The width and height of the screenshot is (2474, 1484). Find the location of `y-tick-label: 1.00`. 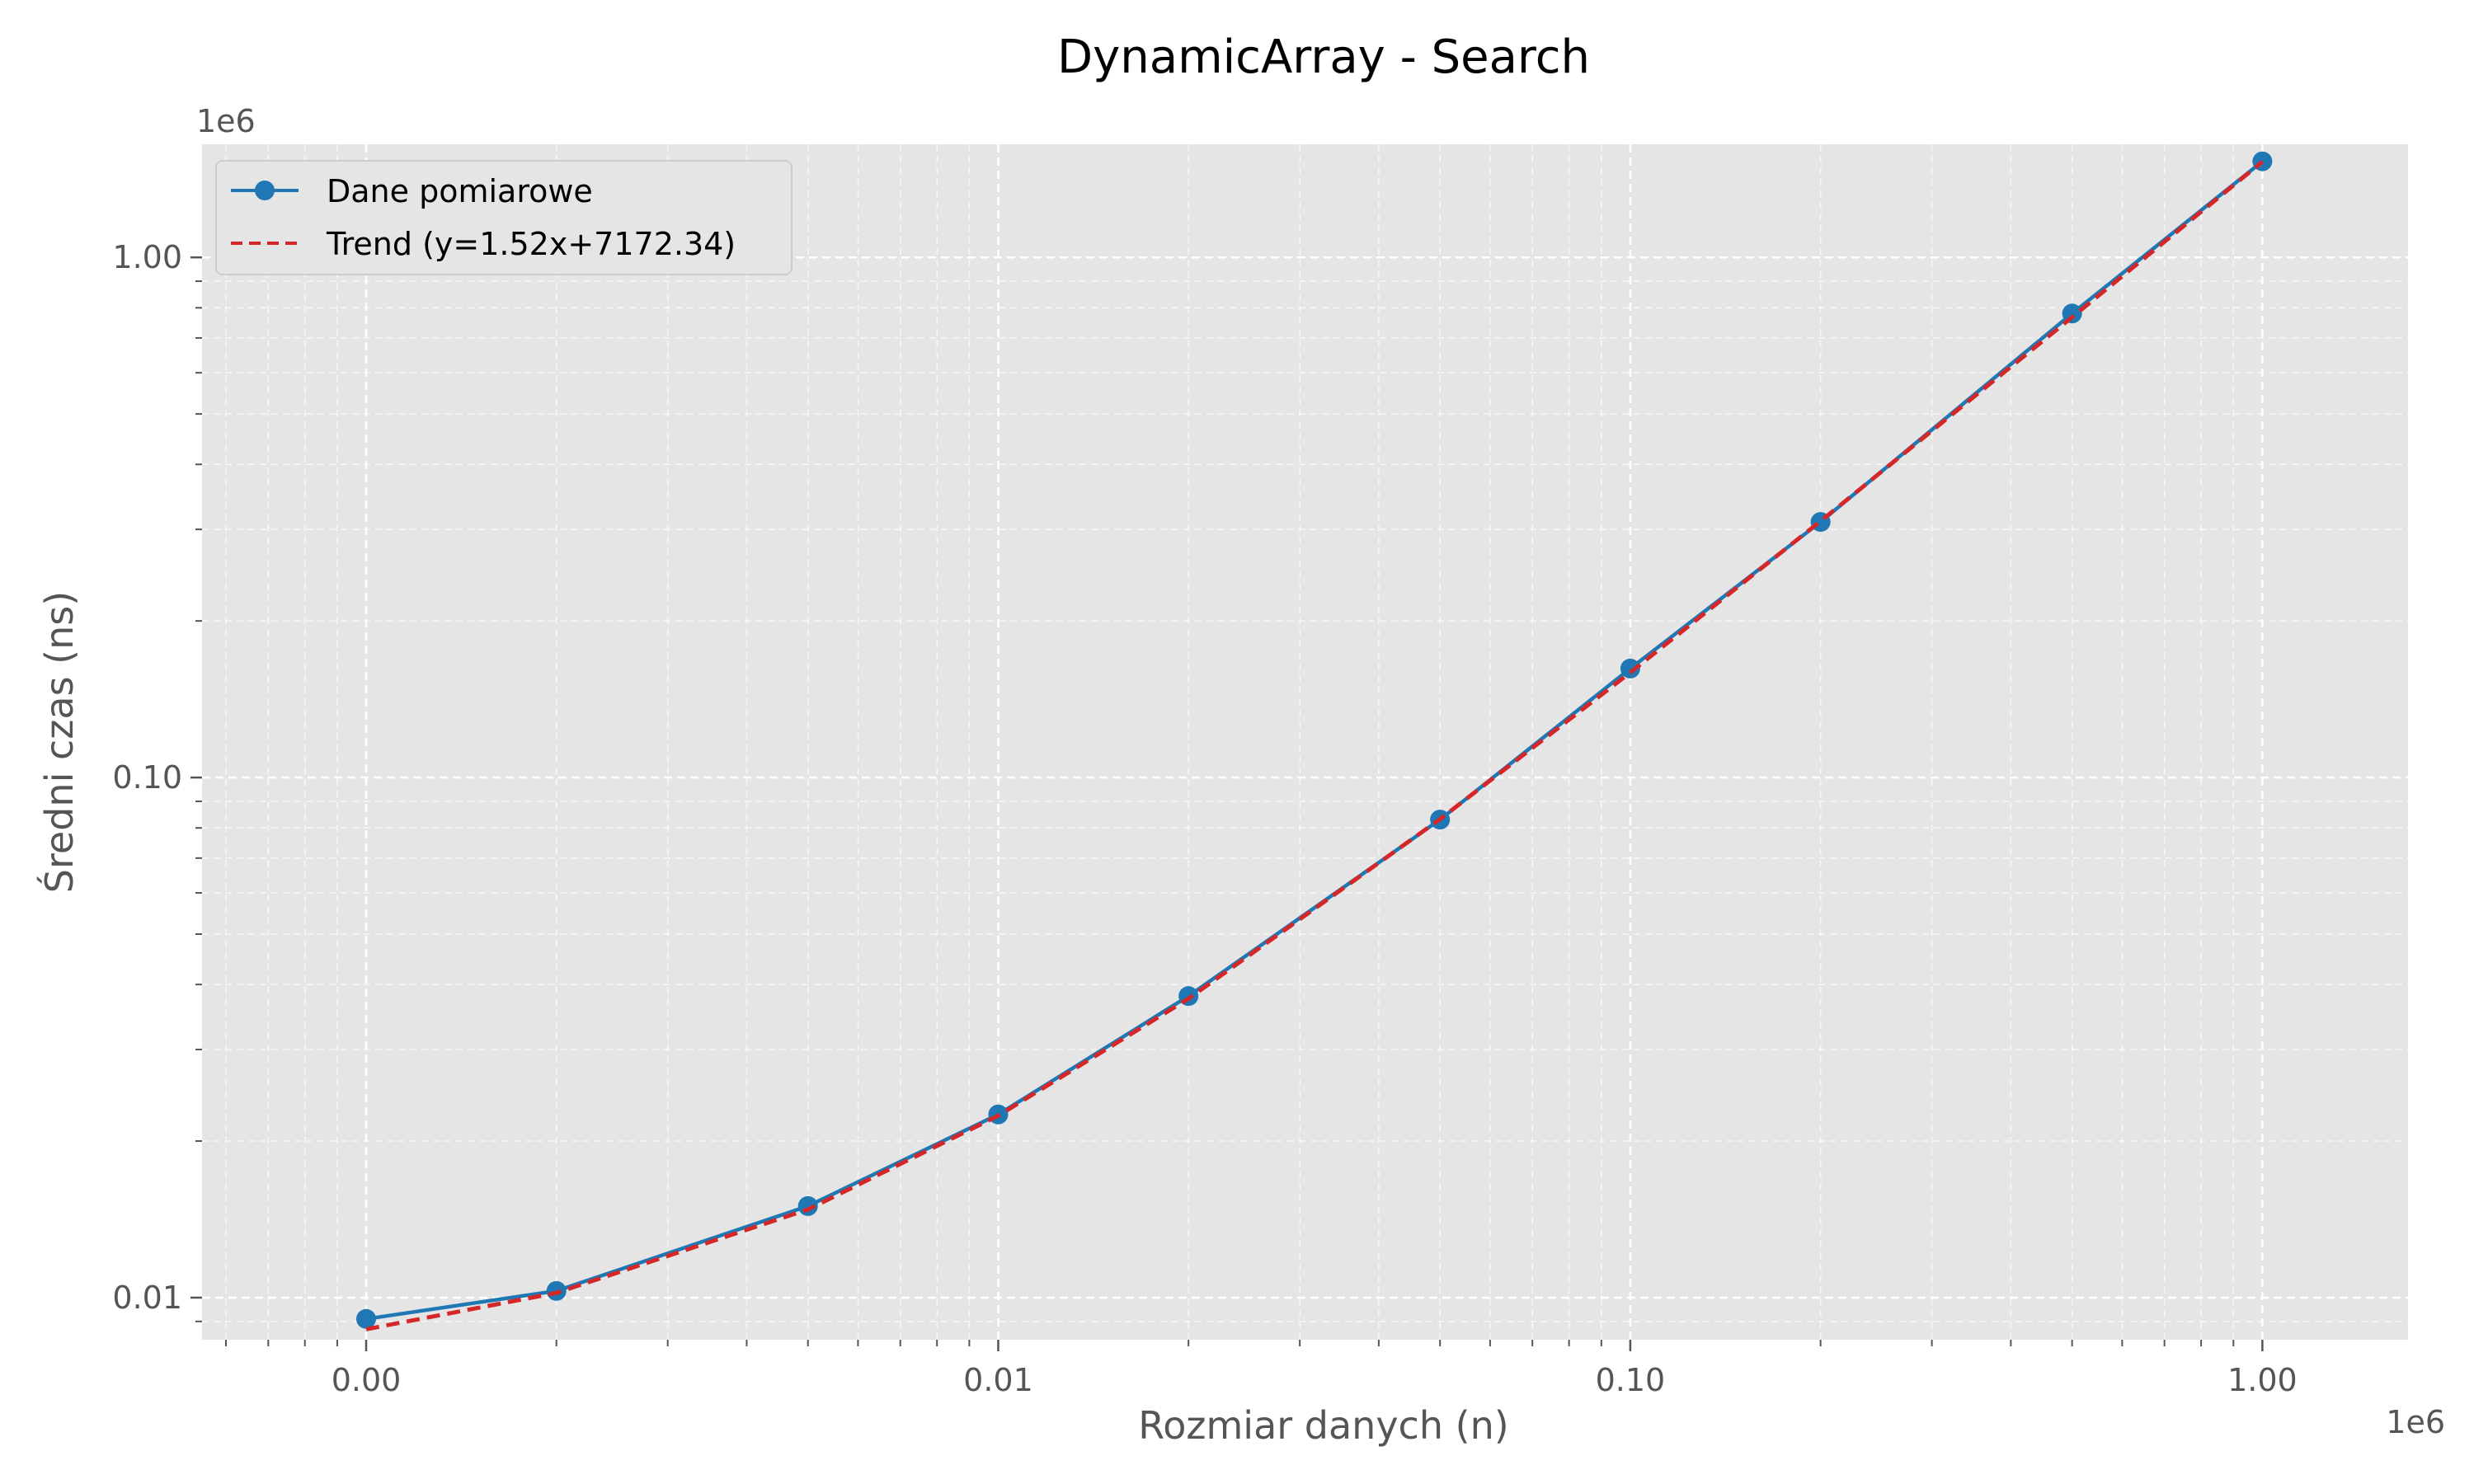

y-tick-label: 1.00 is located at coordinates (147, 257).